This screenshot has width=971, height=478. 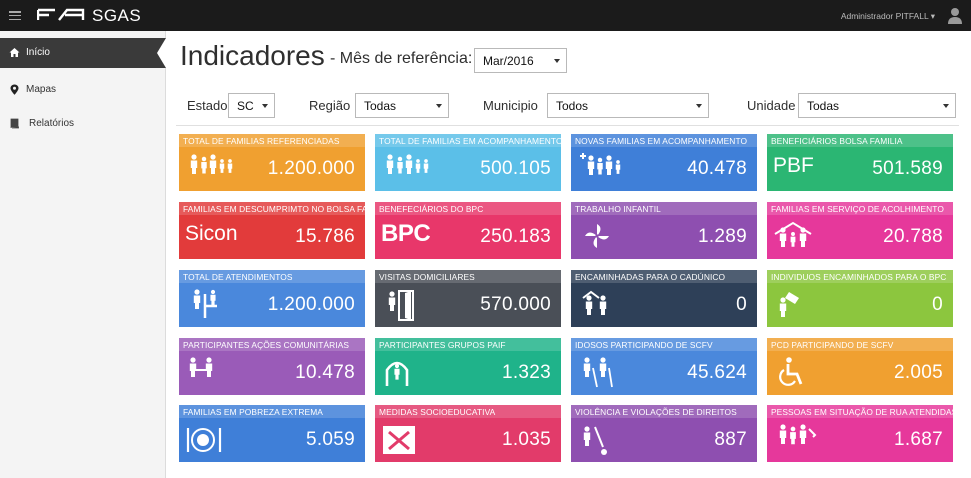 I want to click on indicator-tile: INDIVIDUOS ENCAMINHADOS PARA O BPC 0, so click(x=860, y=298).